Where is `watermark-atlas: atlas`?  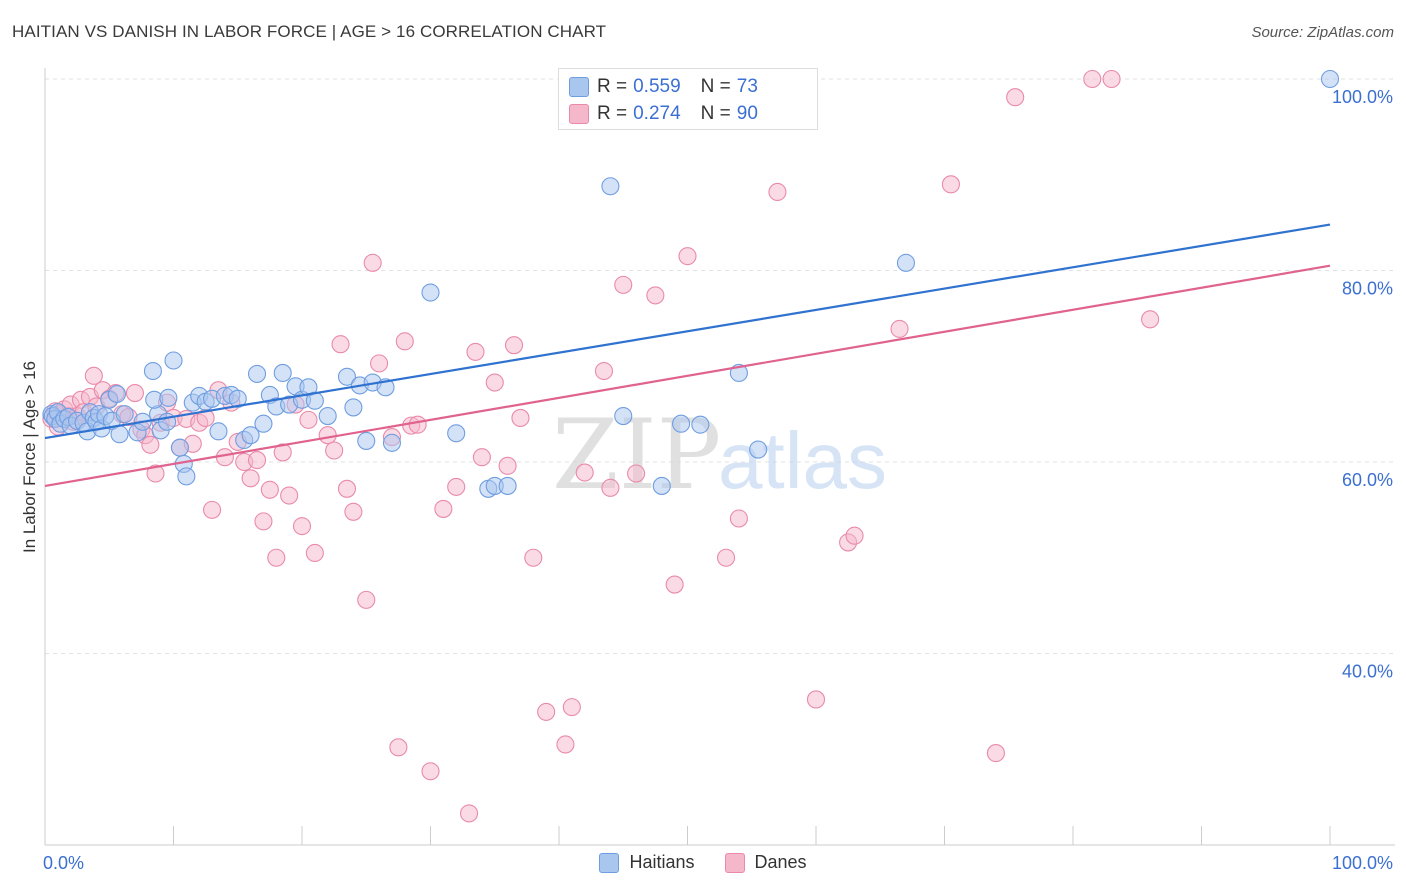 watermark-atlas: atlas is located at coordinates (802, 460).